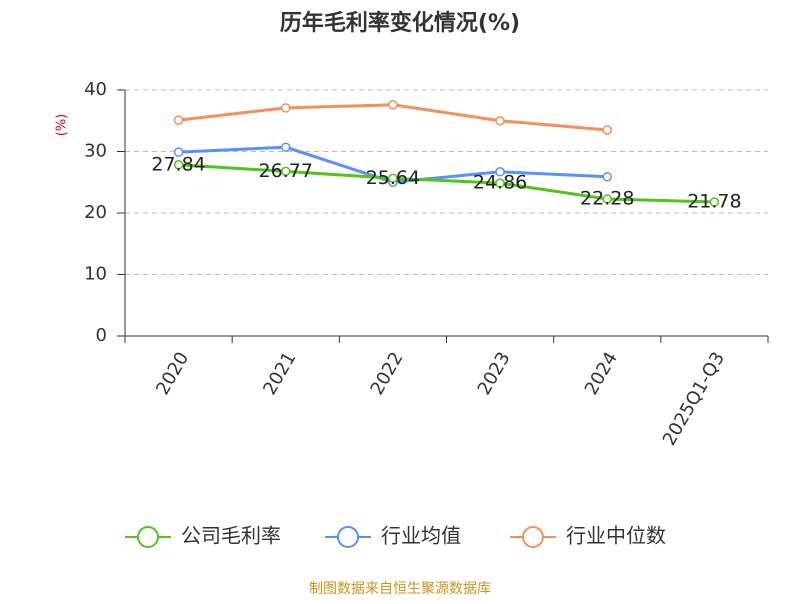 This screenshot has height=604, width=800. What do you see at coordinates (601, 374) in the screenshot?
I see `x-tick-label: 2024` at bounding box center [601, 374].